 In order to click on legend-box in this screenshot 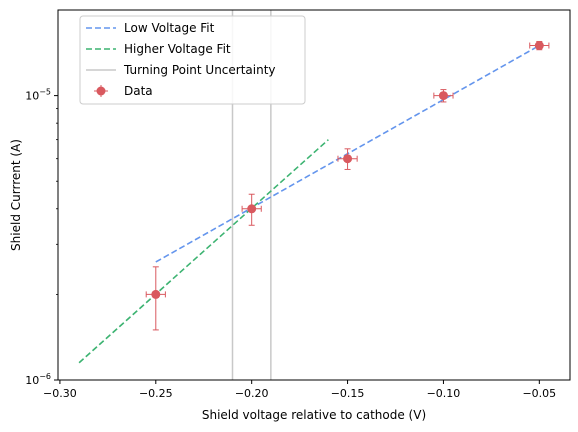, I will do `click(192, 60)`.